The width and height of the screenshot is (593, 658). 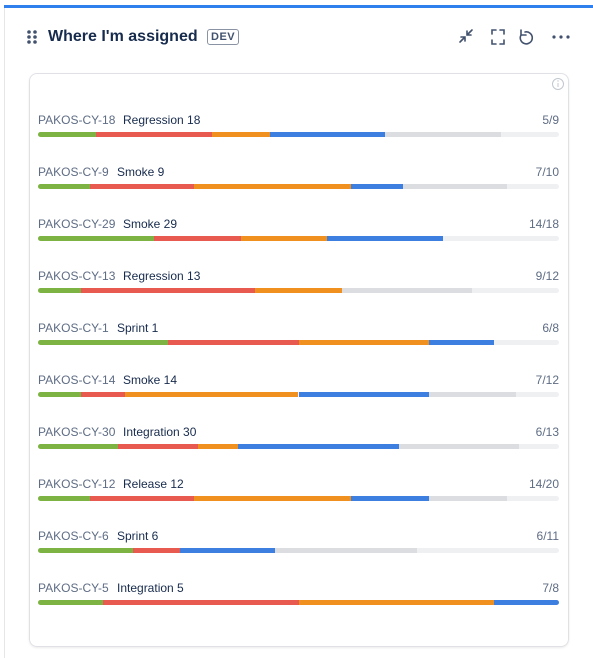 I want to click on item-key: PAKOS-CY-9, so click(x=73, y=172).